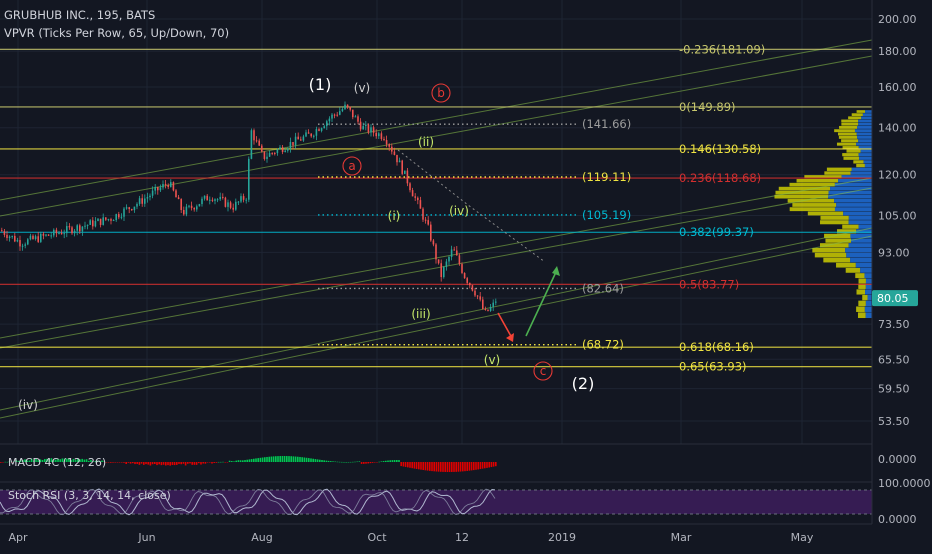 The width and height of the screenshot is (932, 554). I want to click on indicator-axis-labels: 0.0000 100.0000 0.0000, so click(904, 489).